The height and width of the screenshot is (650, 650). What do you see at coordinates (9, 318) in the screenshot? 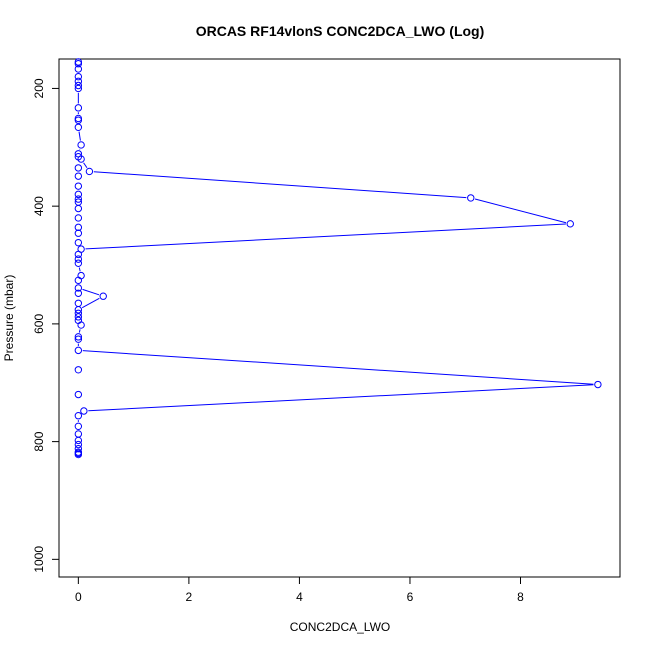
I see `y-axis-title: Pressure (mbar)` at bounding box center [9, 318].